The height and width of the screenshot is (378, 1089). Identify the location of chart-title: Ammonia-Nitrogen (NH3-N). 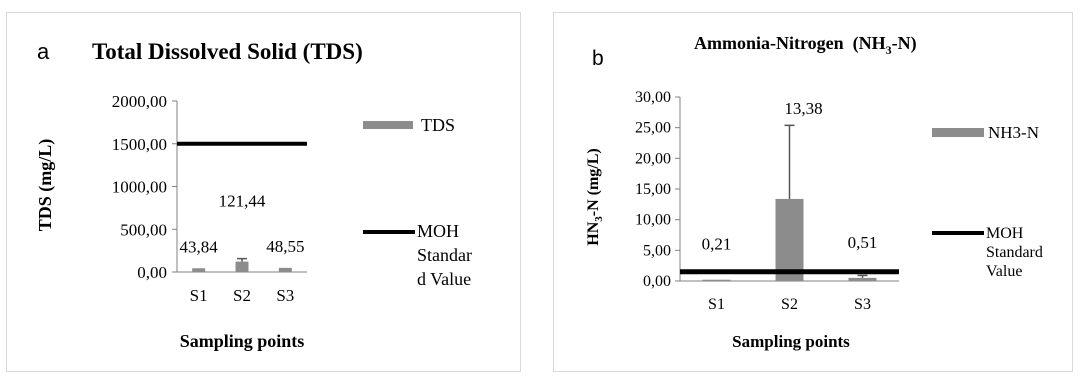
(805, 45).